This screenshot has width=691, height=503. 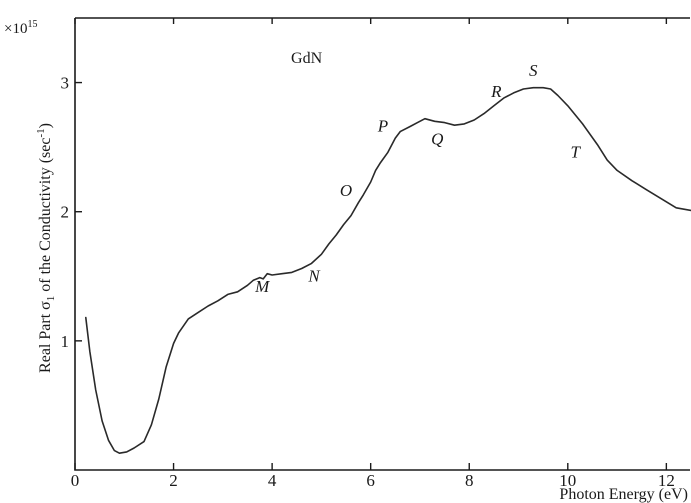 I want to click on x-tick-label: 10, so click(x=567, y=480).